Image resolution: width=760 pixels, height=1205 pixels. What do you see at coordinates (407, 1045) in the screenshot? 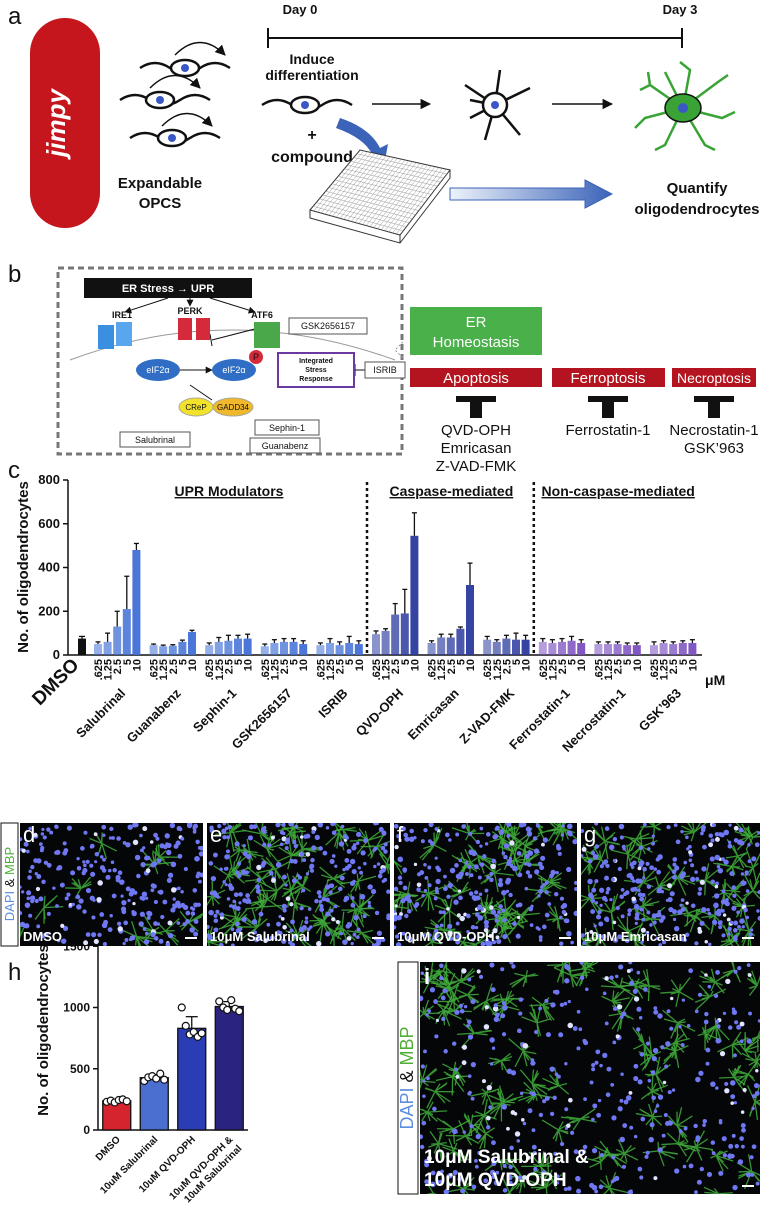
I see `mbp: MBP` at bounding box center [407, 1045].